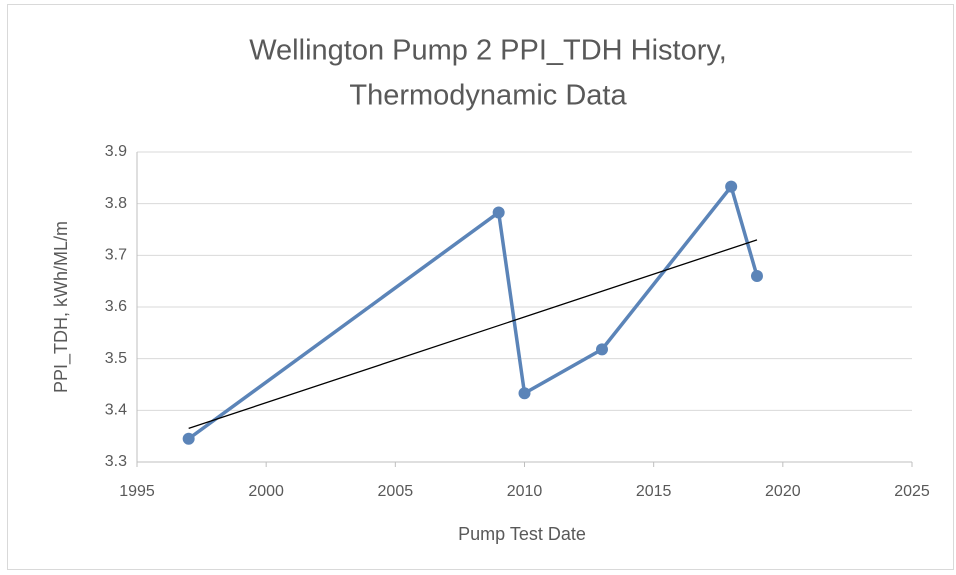  Describe the element at coordinates (522, 534) in the screenshot. I see `x-axis-title: Pump Test Date` at that location.